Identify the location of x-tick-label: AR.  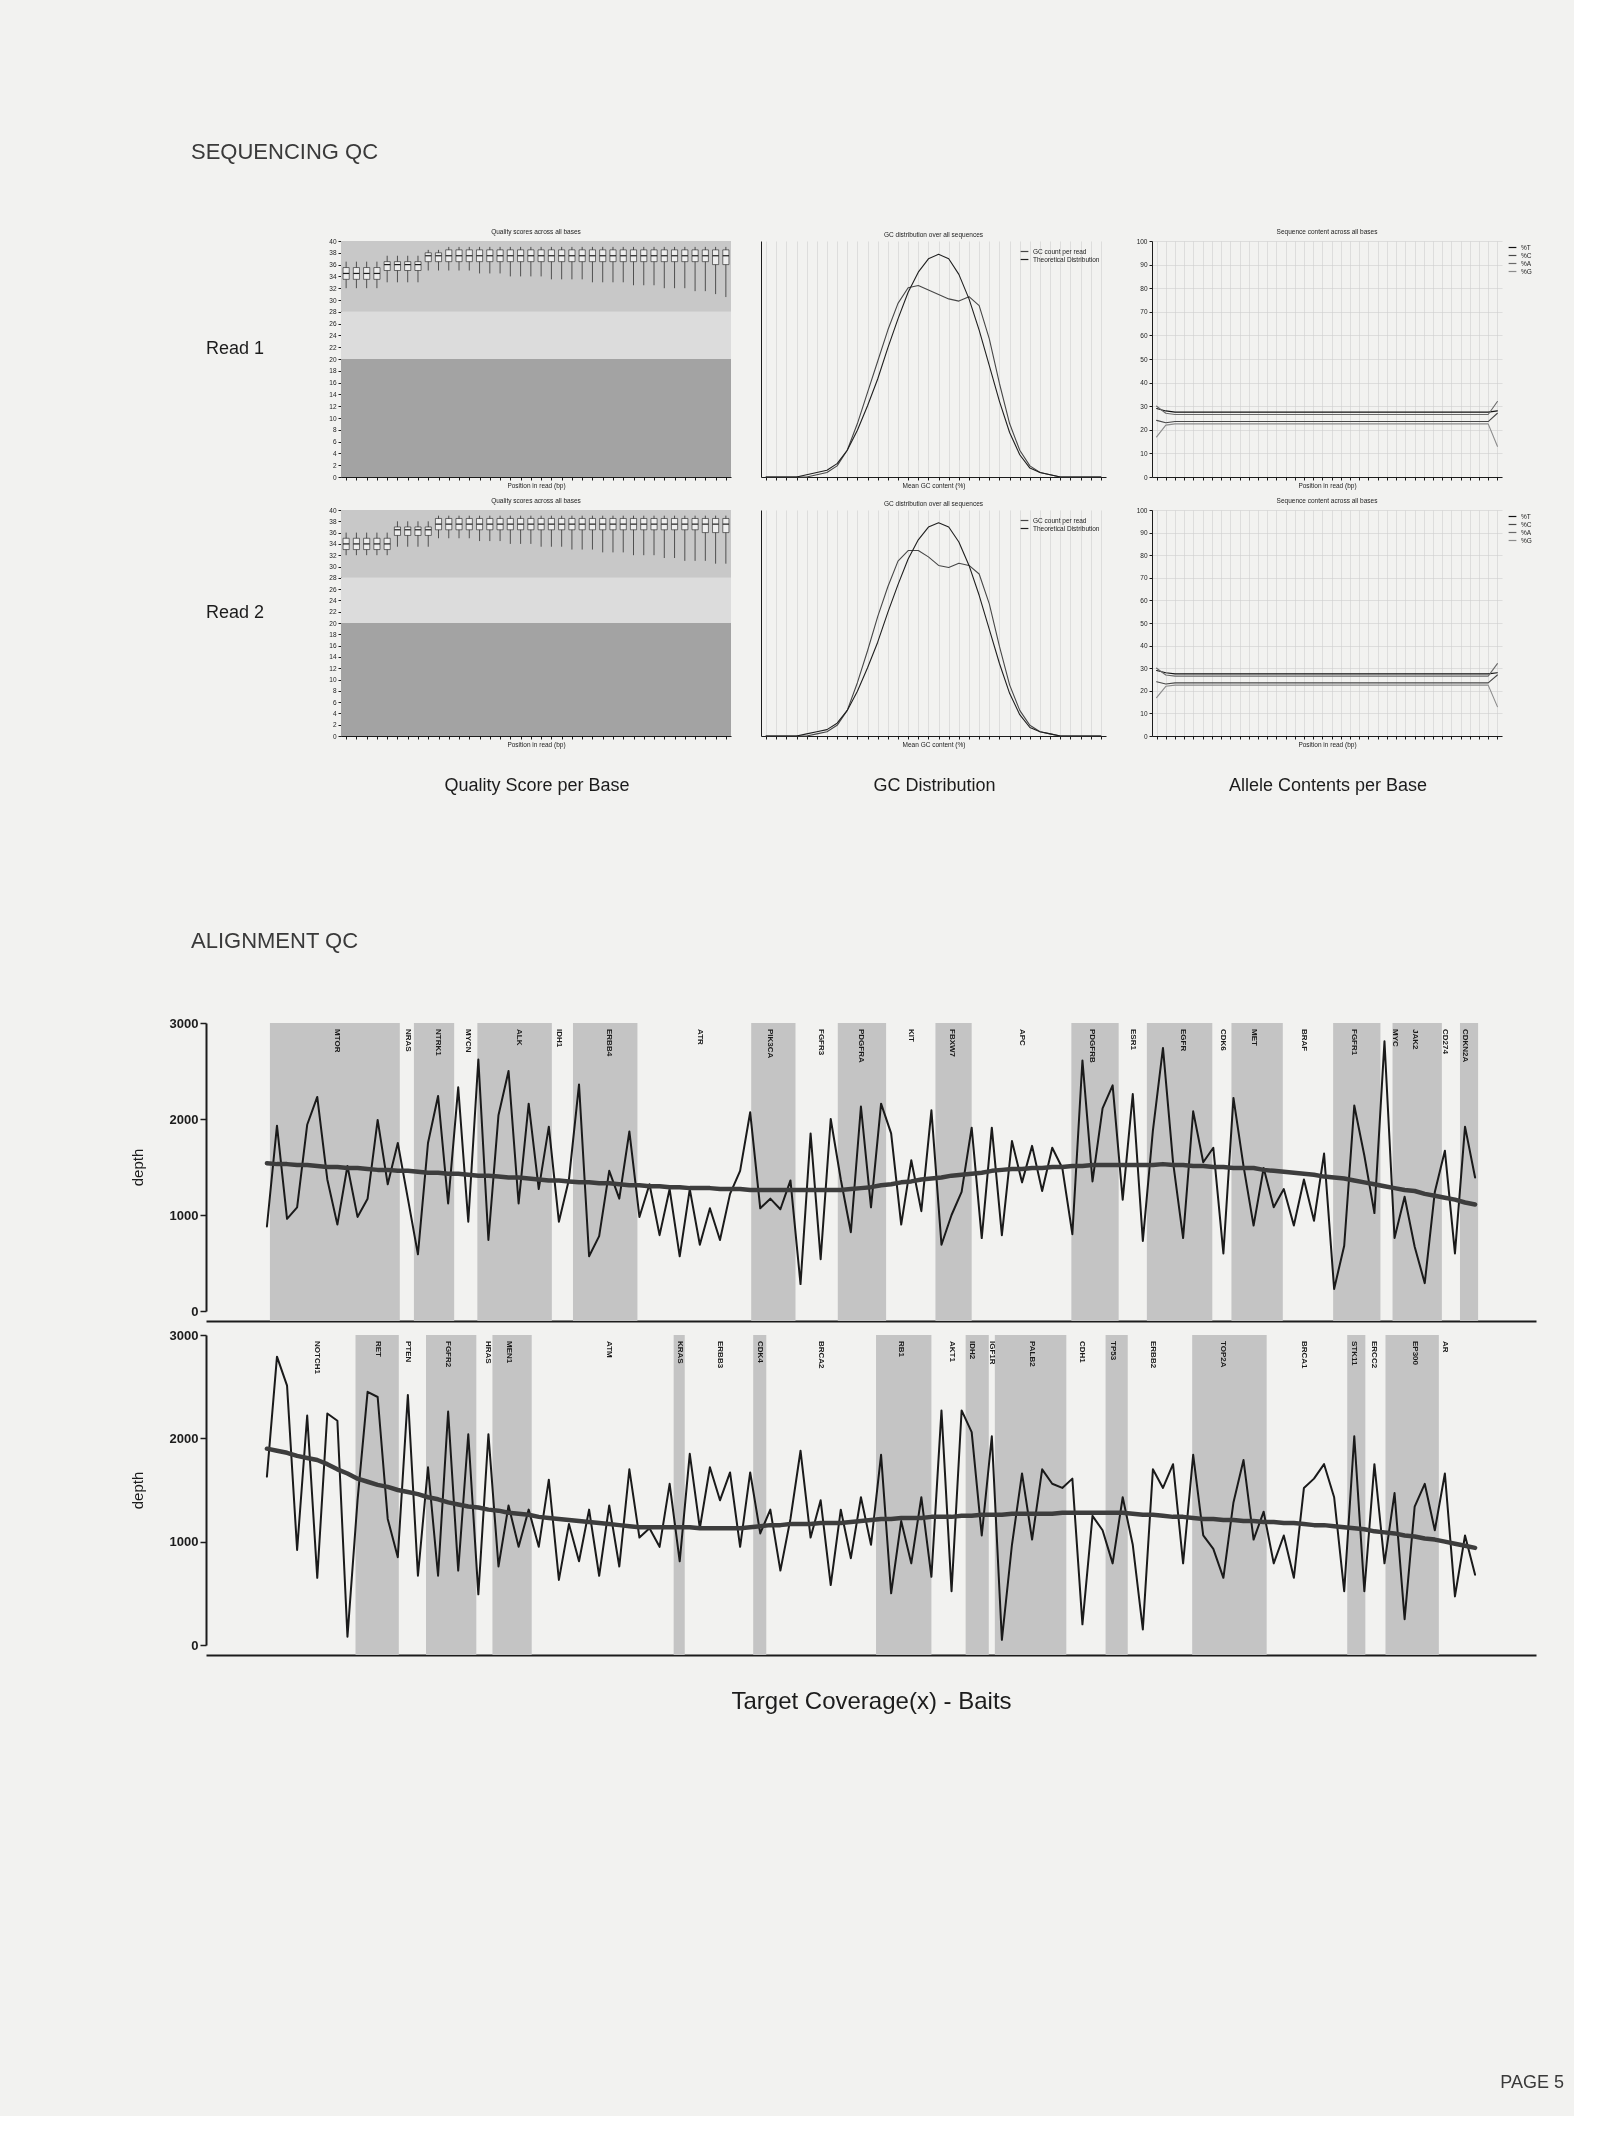
(1445, 1347).